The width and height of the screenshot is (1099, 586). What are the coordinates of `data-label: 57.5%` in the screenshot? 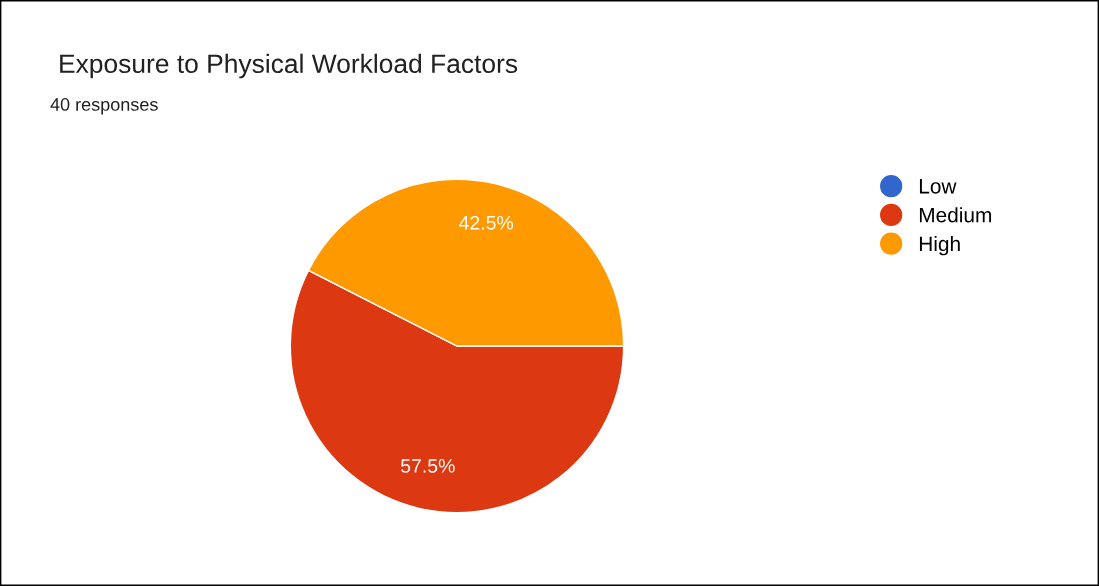 It's located at (428, 466).